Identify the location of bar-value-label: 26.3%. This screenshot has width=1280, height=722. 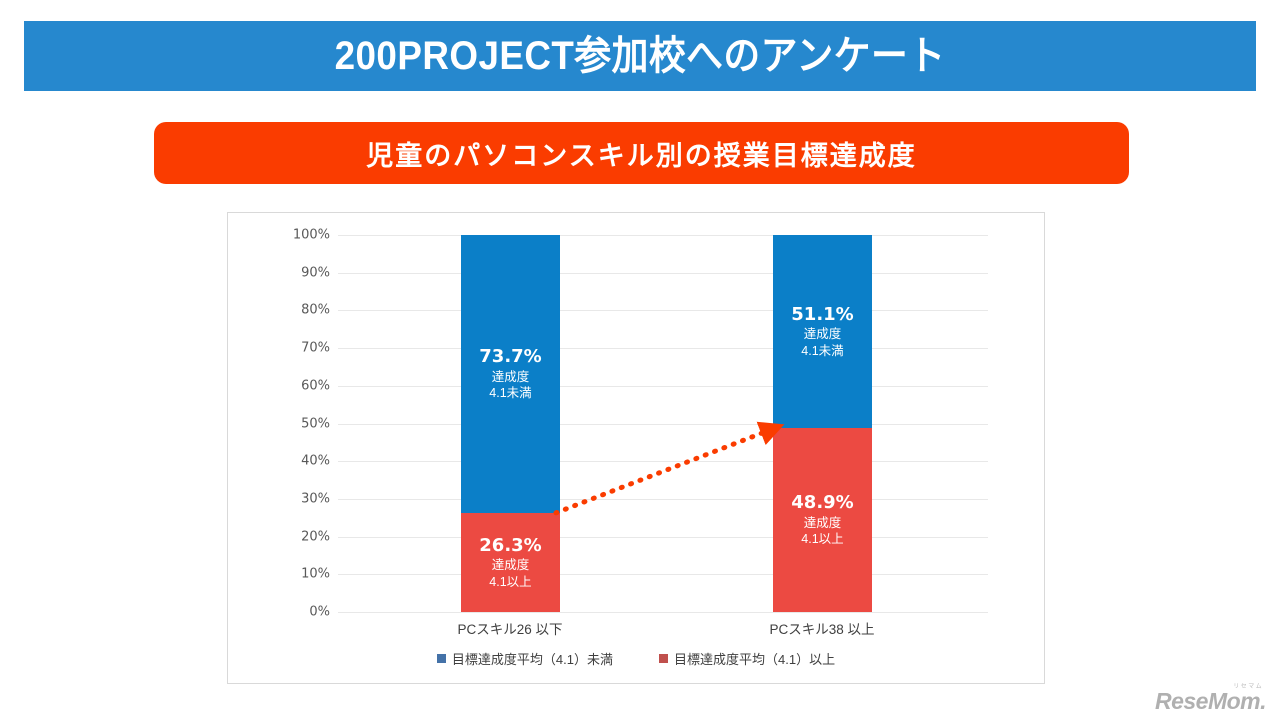
(510, 545).